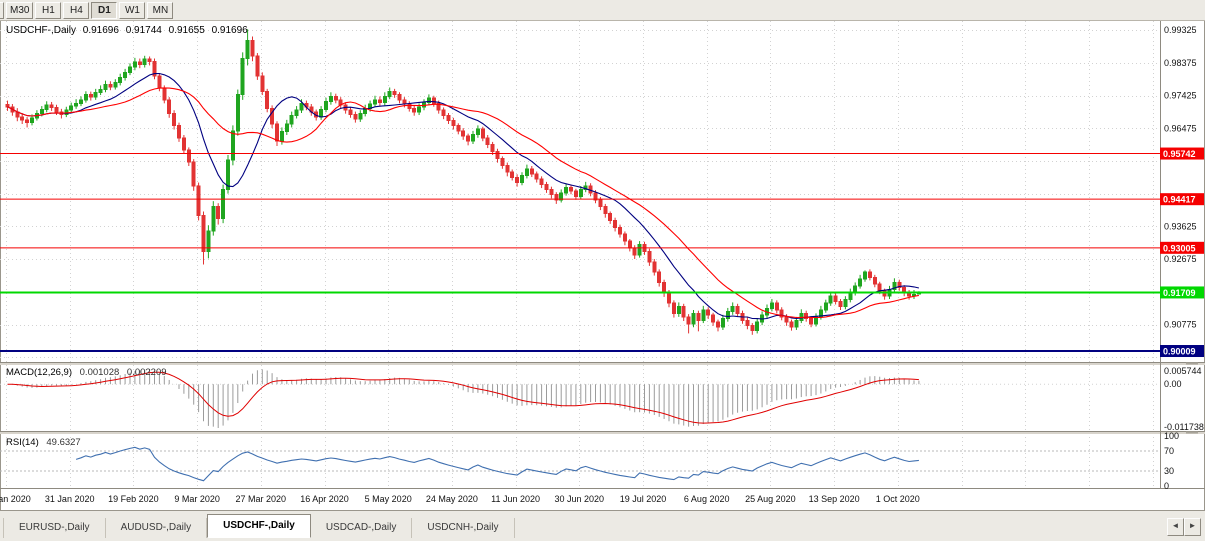  What do you see at coordinates (1166, 486) in the screenshot?
I see `rsi-axis-label: 0` at bounding box center [1166, 486].